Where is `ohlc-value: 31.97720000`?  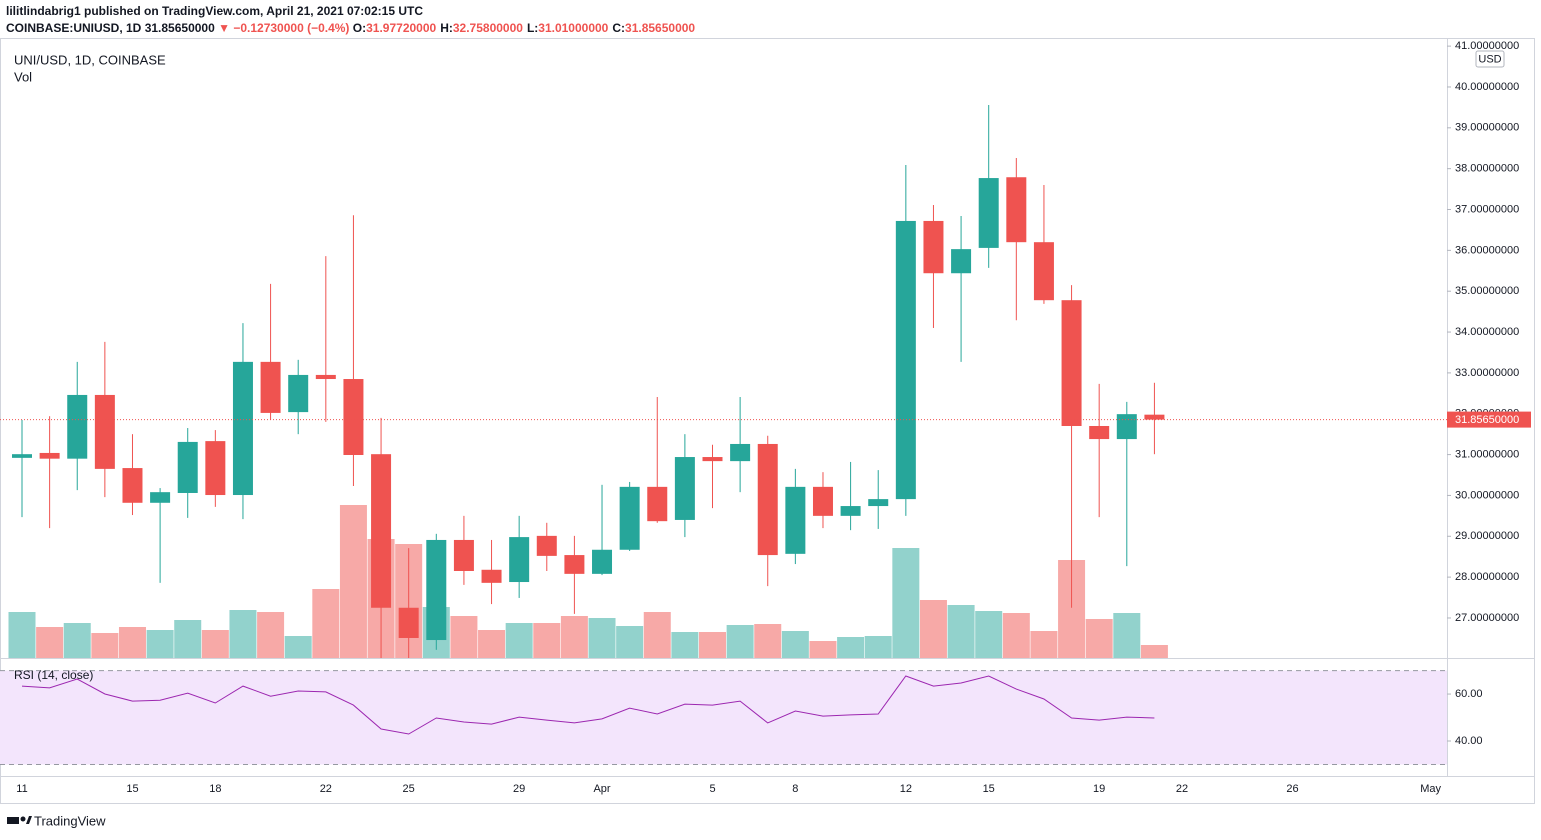 ohlc-value: 31.97720000 is located at coordinates (401, 28).